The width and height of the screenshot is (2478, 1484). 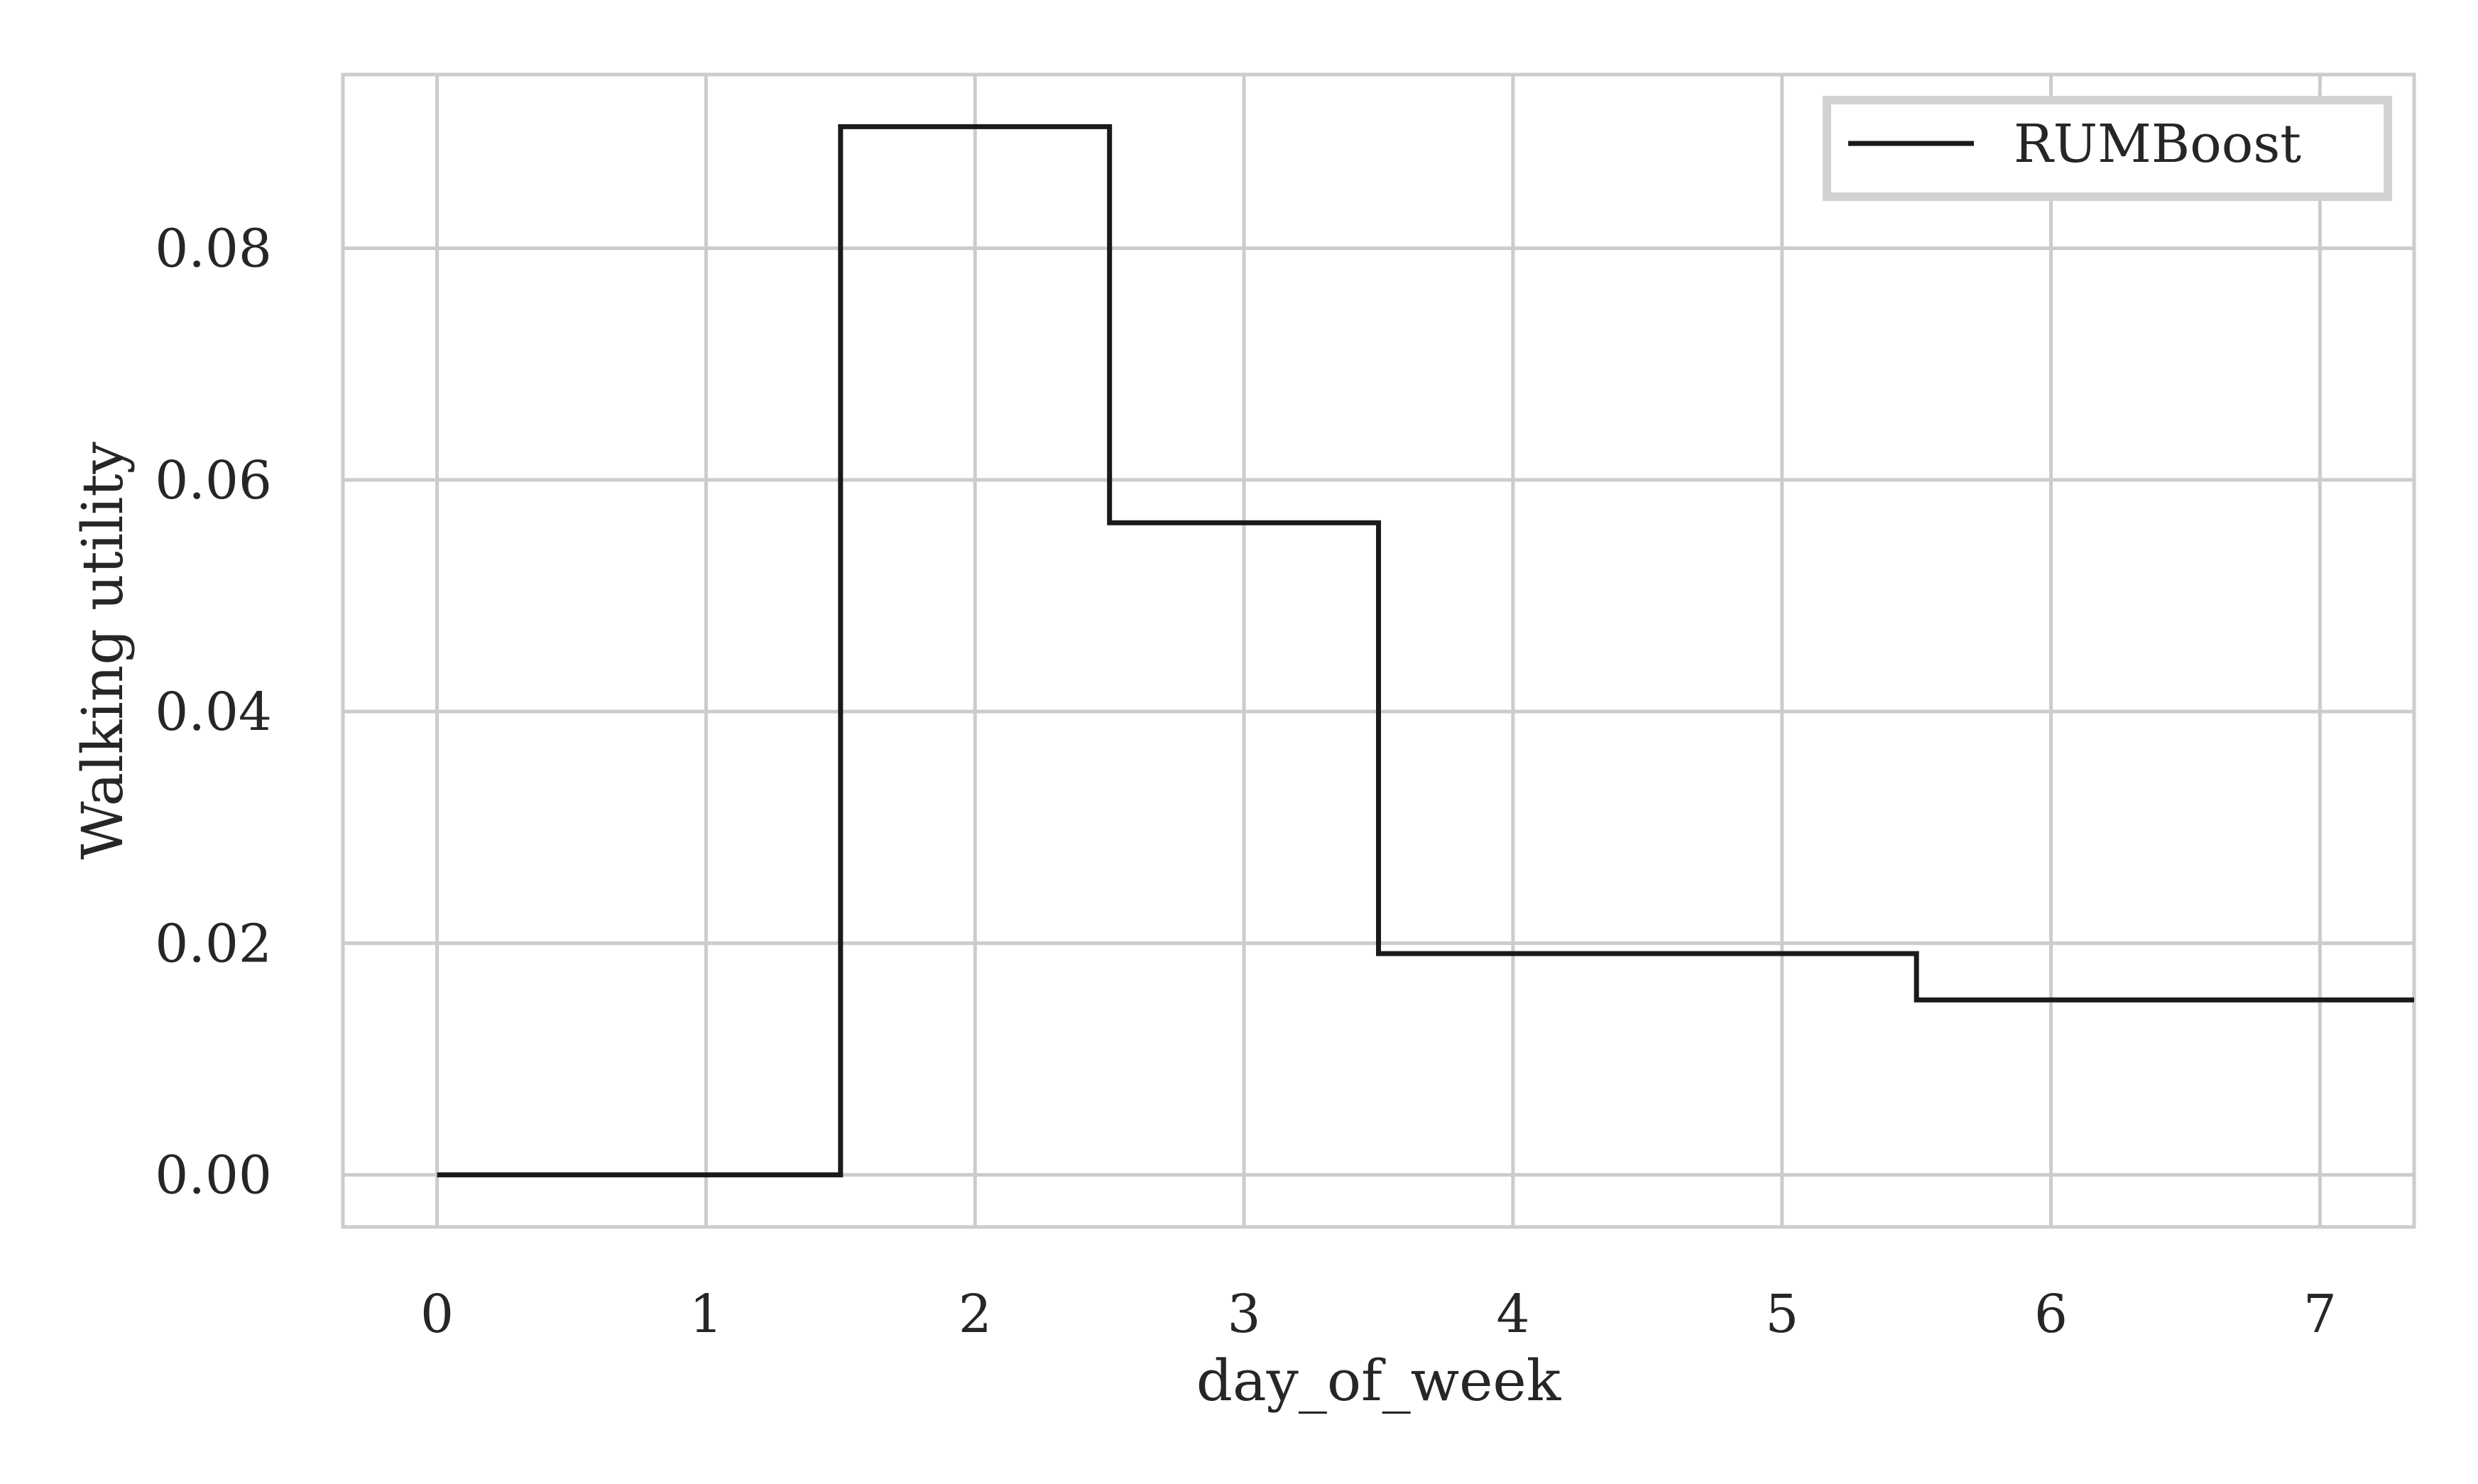 What do you see at coordinates (975, 1314) in the screenshot?
I see `x-tick-label: 2` at bounding box center [975, 1314].